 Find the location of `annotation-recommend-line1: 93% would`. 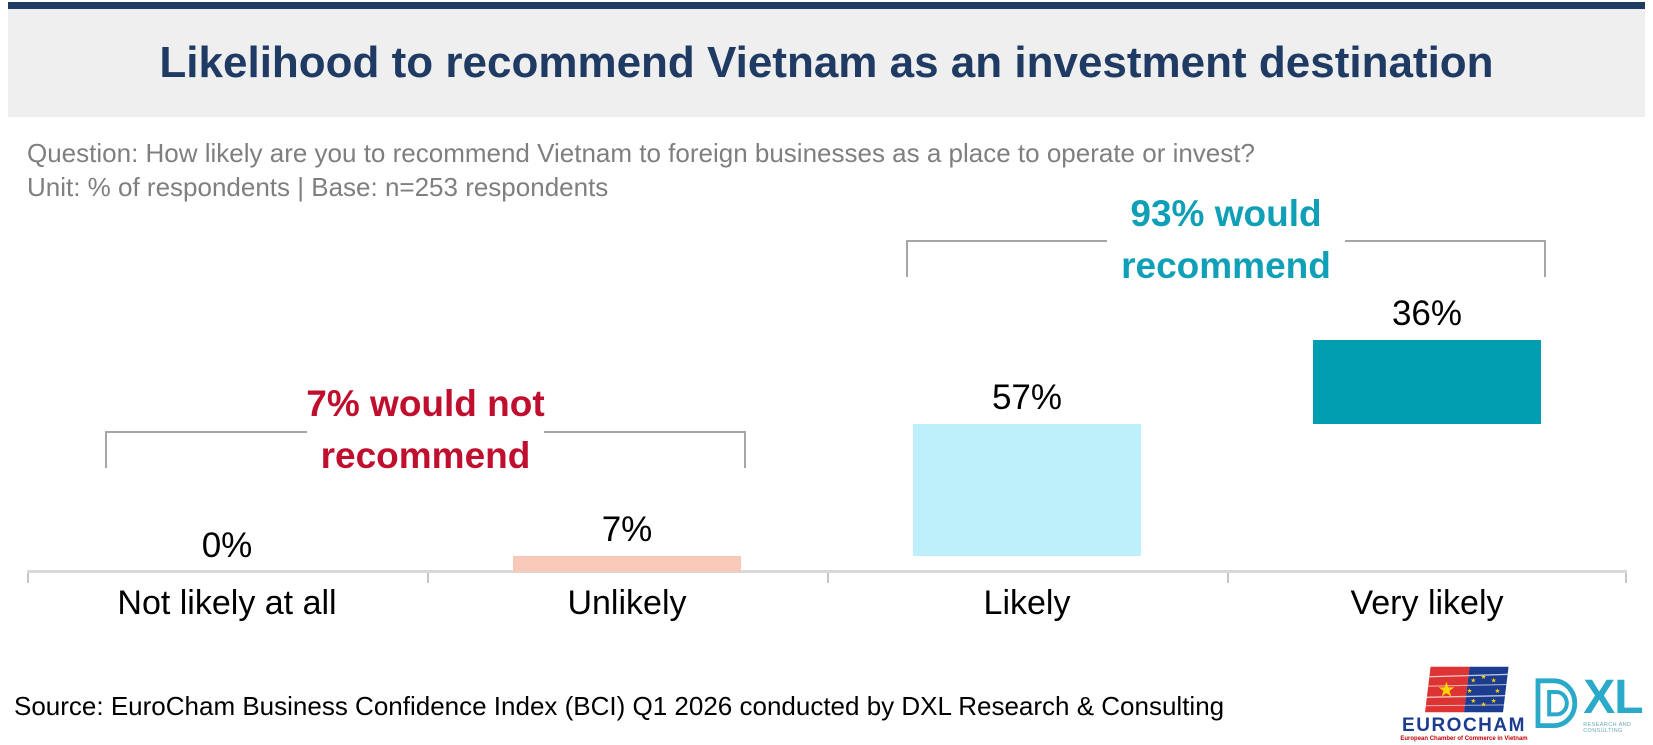

annotation-recommend-line1: 93% would is located at coordinates (1226, 214).